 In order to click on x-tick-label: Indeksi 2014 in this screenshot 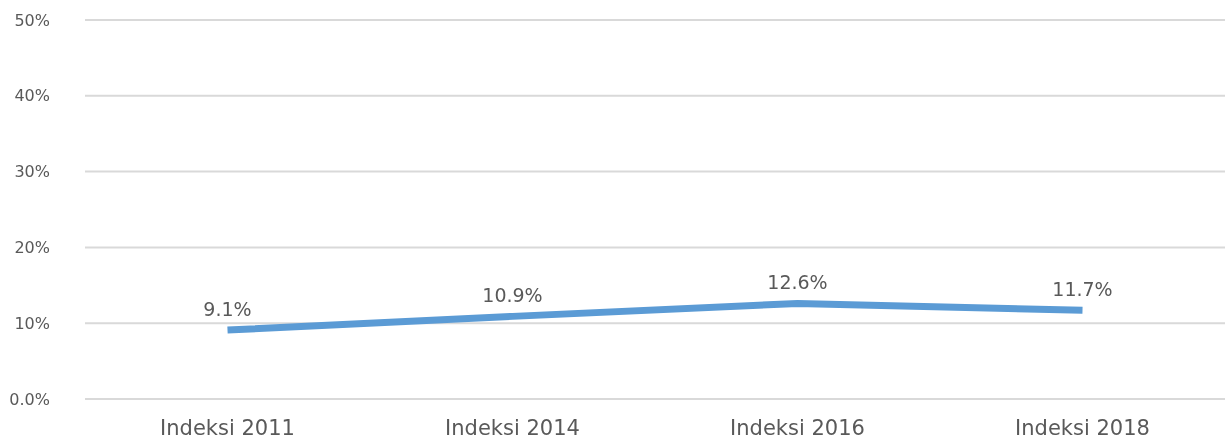, I will do `click(512, 428)`.